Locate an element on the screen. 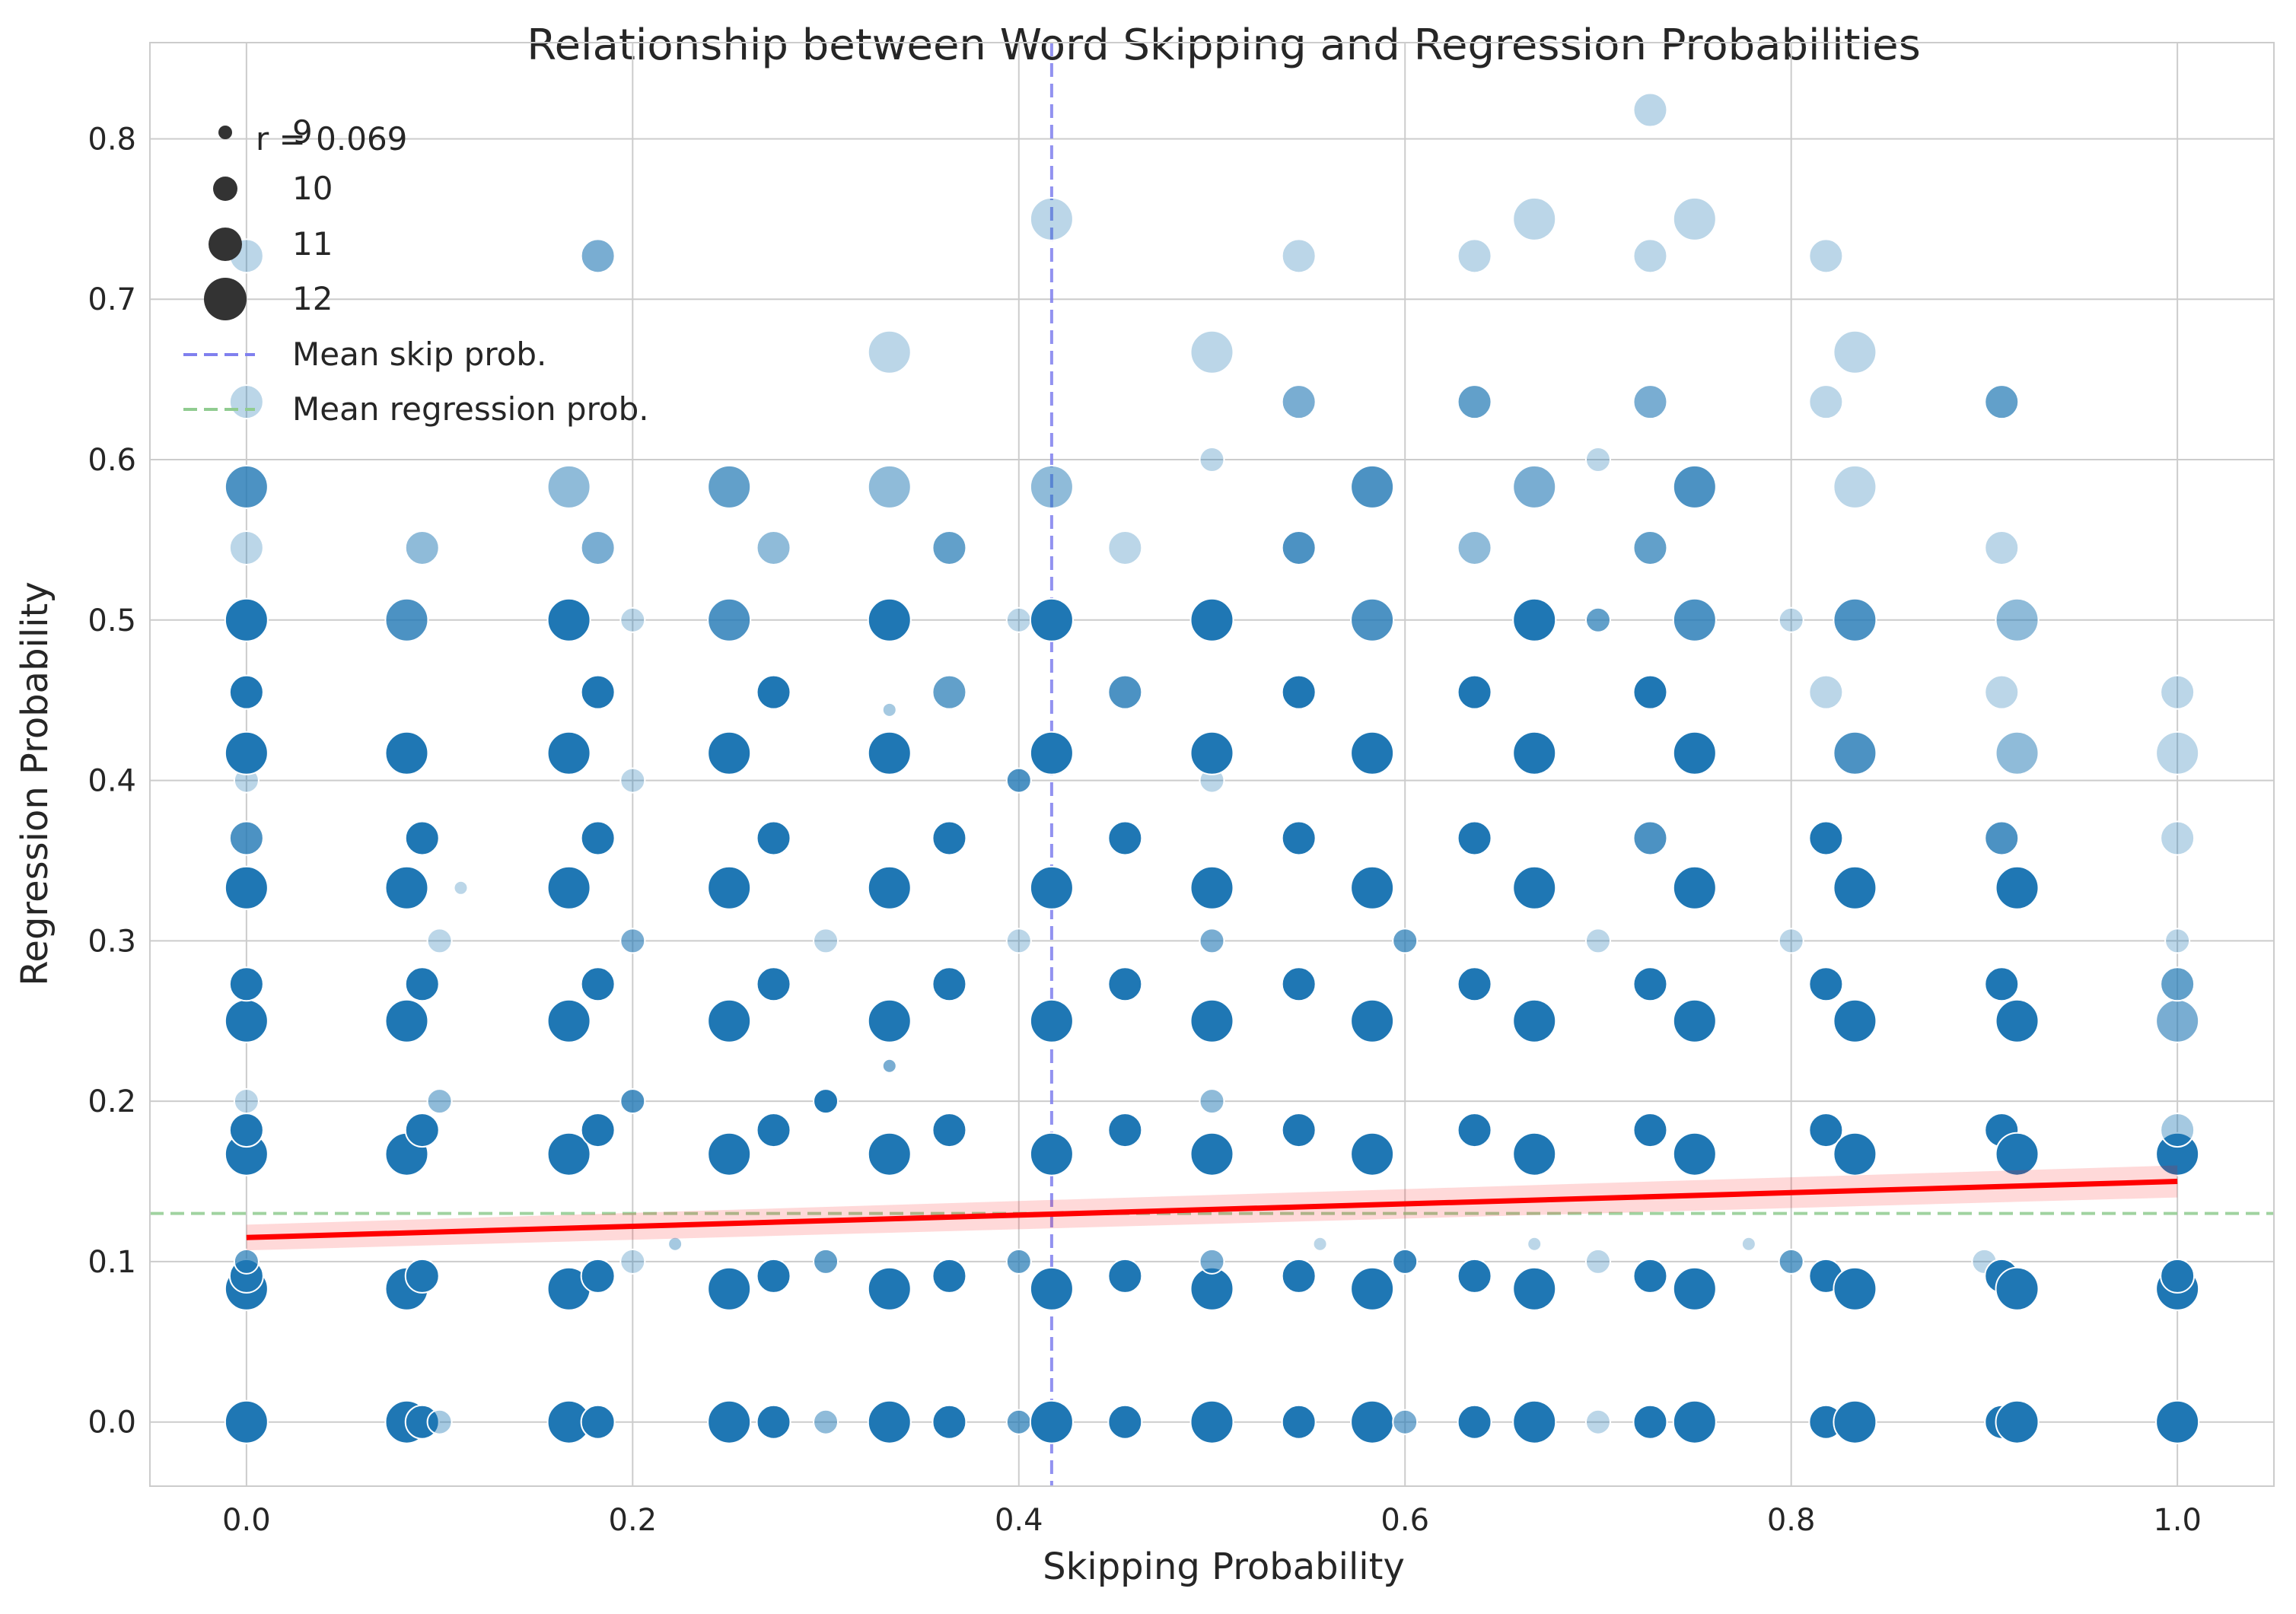  legend-size-label: 12 is located at coordinates (312, 298).